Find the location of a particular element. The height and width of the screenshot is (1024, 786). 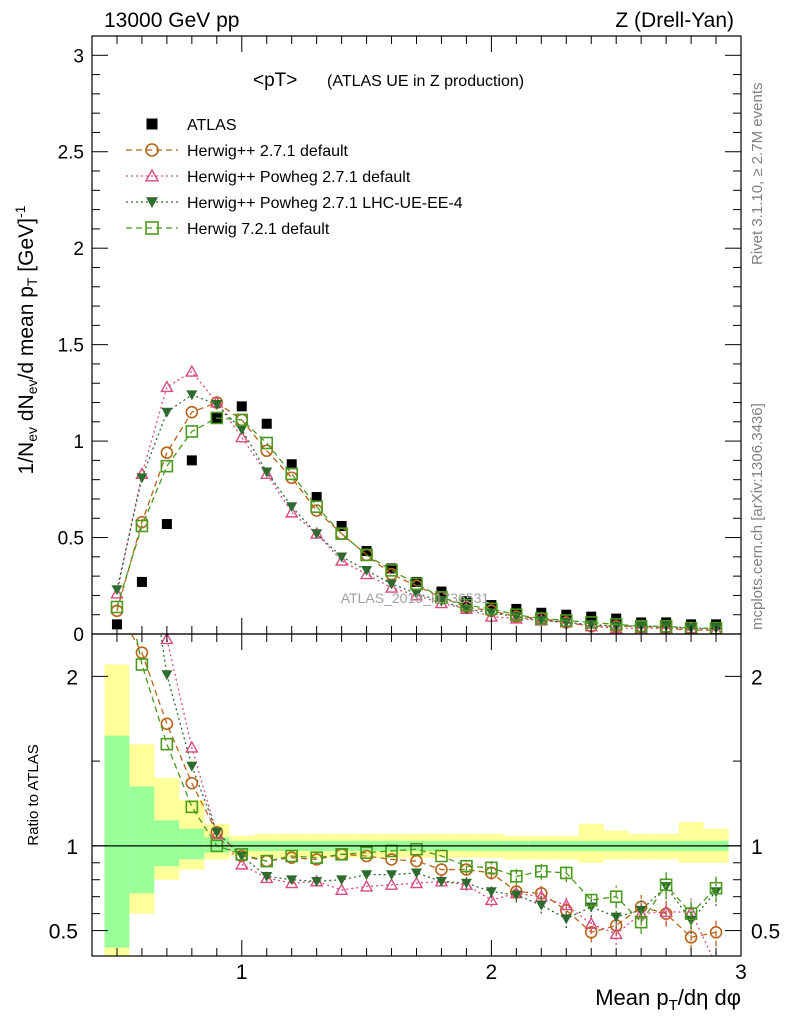

x-tick-label: 2 is located at coordinates (492, 972).